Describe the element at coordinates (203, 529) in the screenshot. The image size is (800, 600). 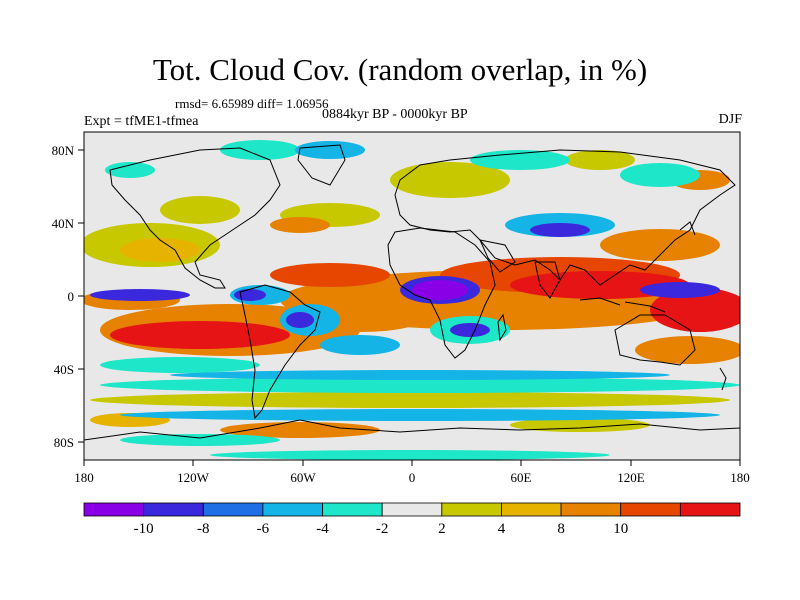
I see `colorbar-label: -8` at that location.